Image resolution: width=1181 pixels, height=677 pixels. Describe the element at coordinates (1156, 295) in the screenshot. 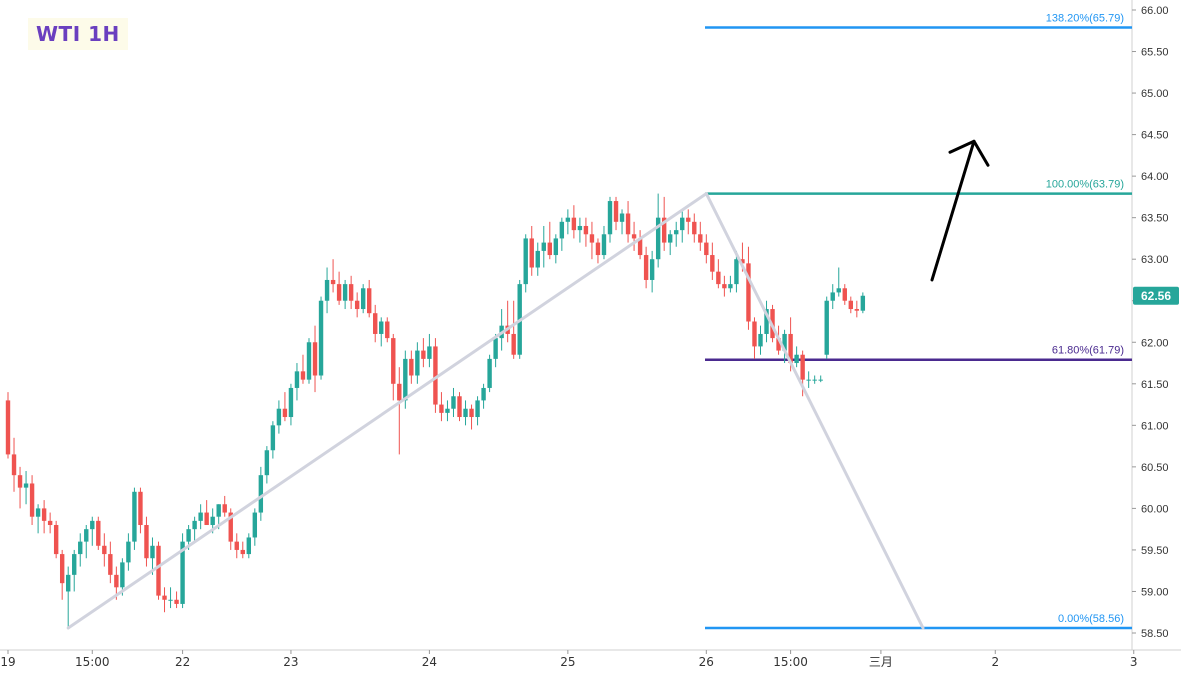

I see `last-price-tag: 62.56` at that location.